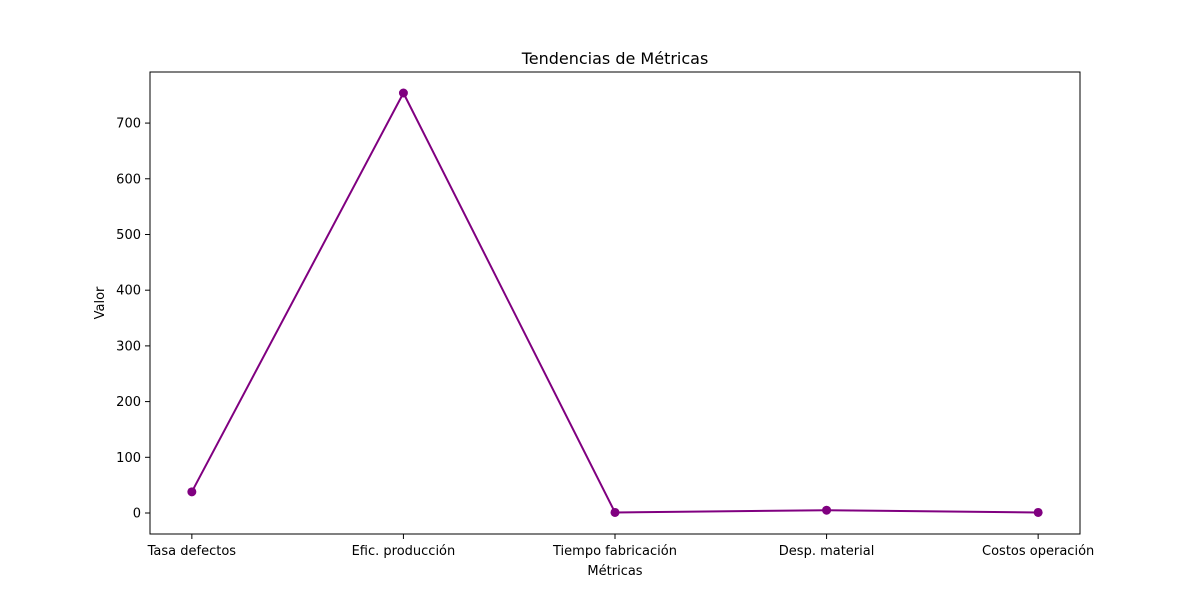  What do you see at coordinates (128, 458) in the screenshot?
I see `y-tick-label: 100` at bounding box center [128, 458].